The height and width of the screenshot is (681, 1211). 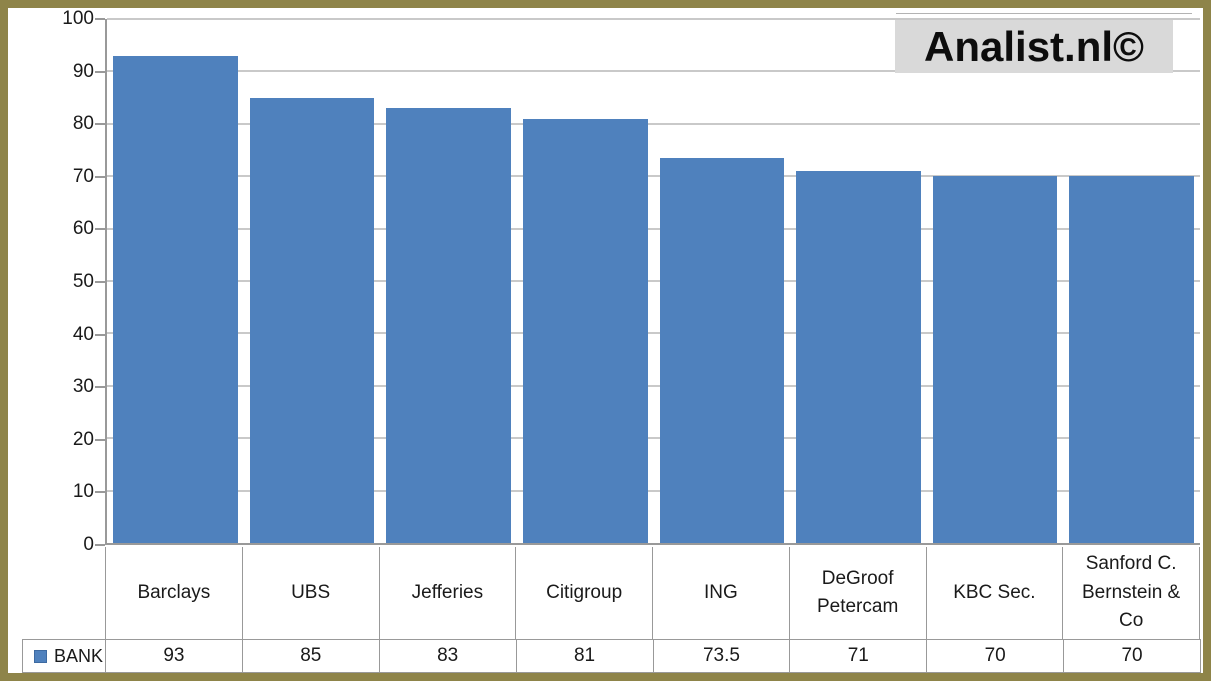 I want to click on data-table-value: 83, so click(x=448, y=656).